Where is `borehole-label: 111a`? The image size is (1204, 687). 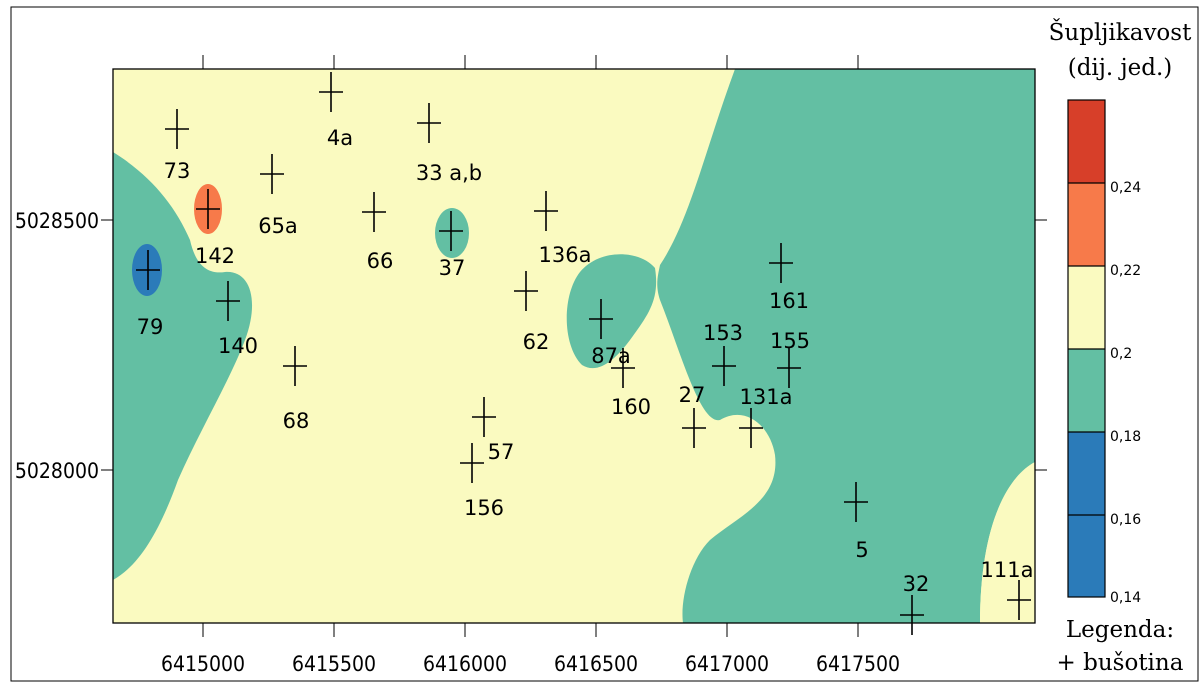 borehole-label: 111a is located at coordinates (1007, 570).